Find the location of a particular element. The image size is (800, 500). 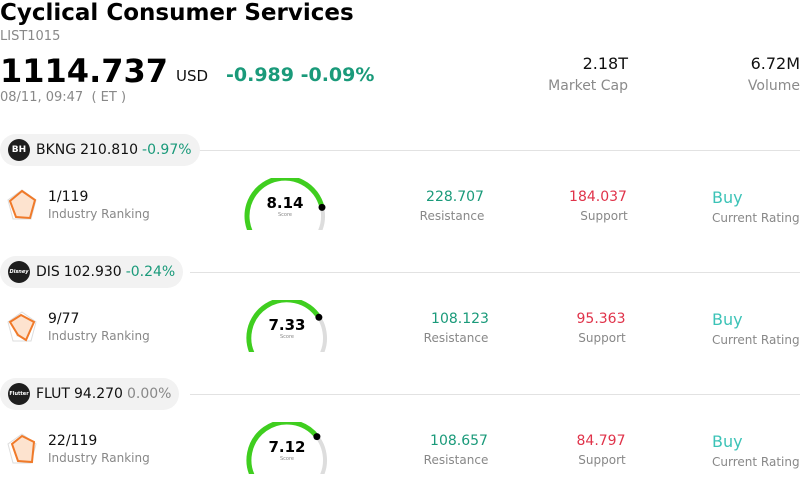

score-gauge: 7.12 Score is located at coordinates (288, 451).